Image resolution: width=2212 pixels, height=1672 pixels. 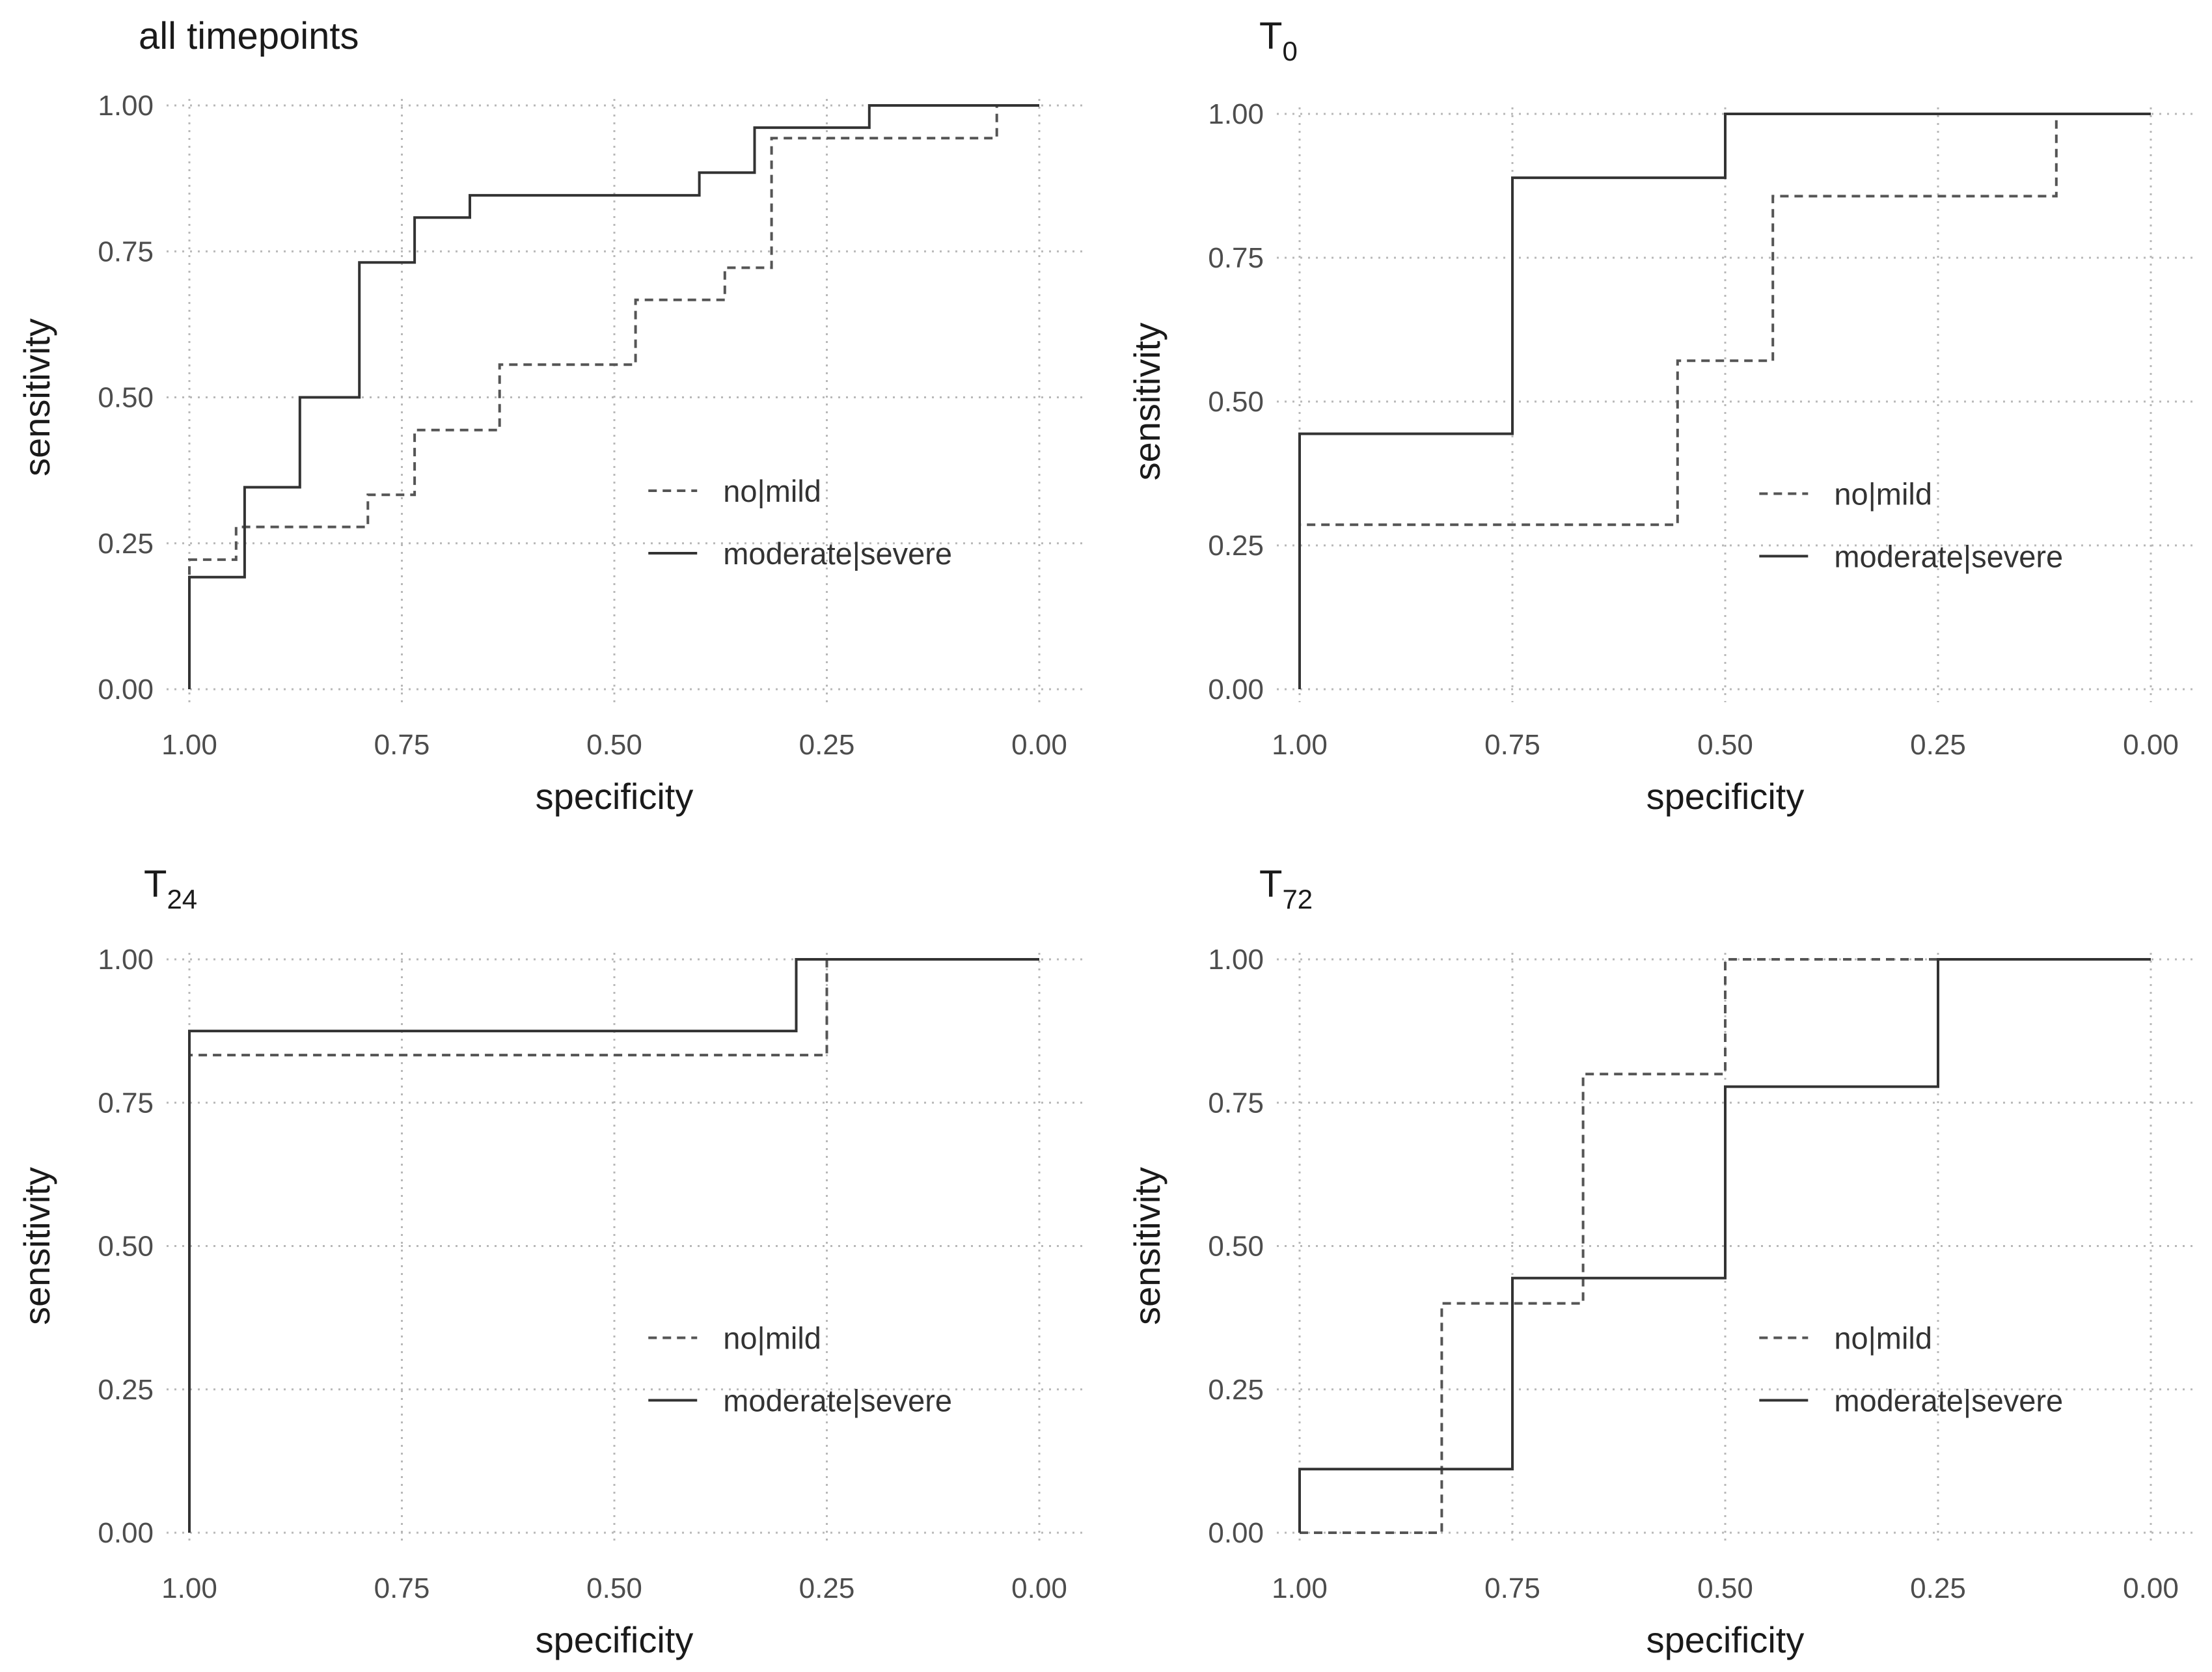 I want to click on panel-title-subscript: 24, so click(x=182, y=899).